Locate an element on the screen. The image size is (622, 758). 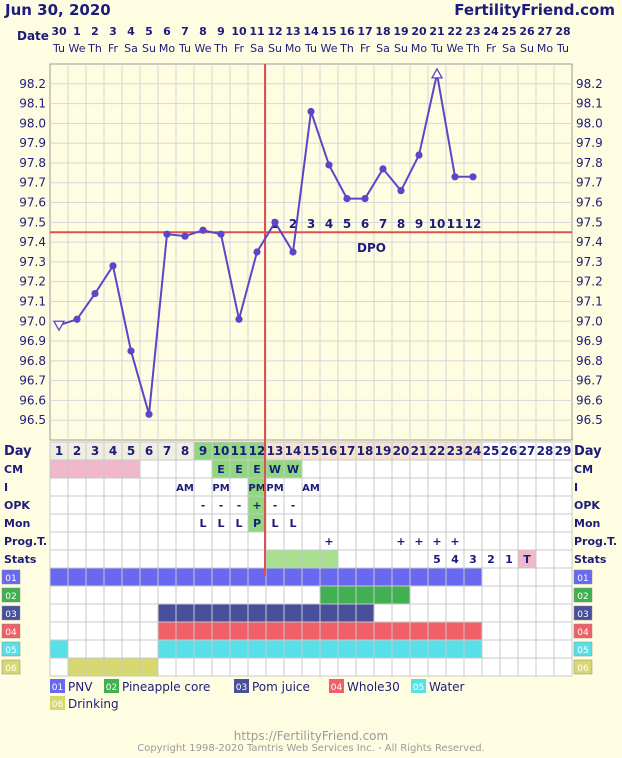
table-value-day: 19 is located at coordinates (383, 451).